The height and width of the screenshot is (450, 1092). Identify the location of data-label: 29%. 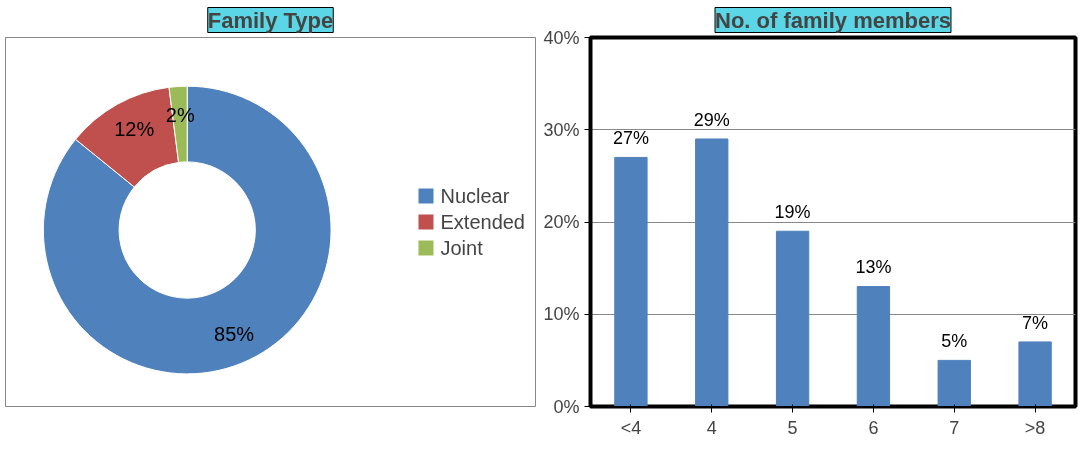
(711, 119).